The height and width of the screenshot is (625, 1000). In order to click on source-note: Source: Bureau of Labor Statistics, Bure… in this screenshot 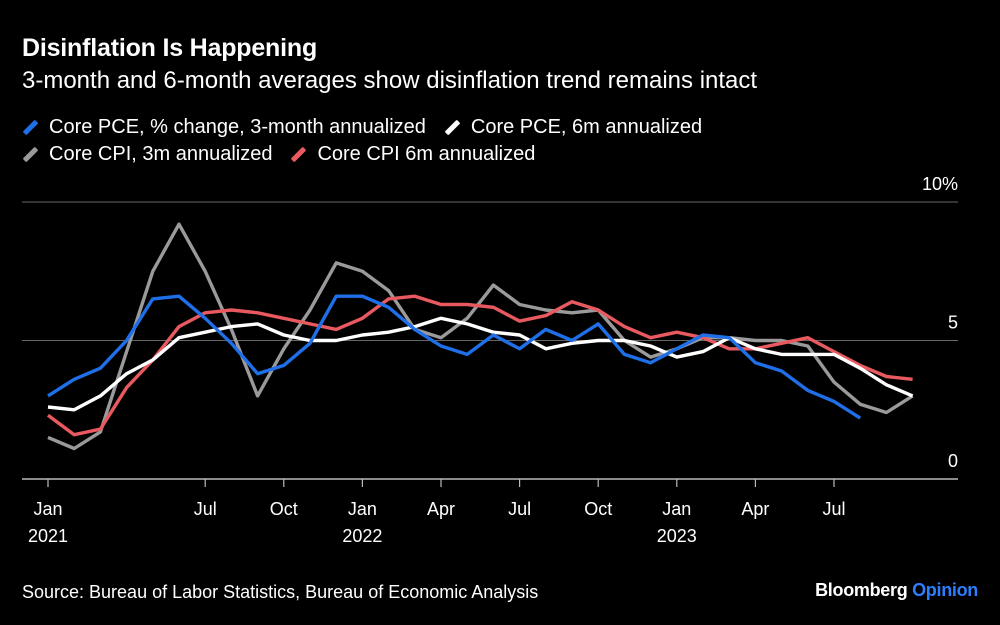, I will do `click(280, 592)`.